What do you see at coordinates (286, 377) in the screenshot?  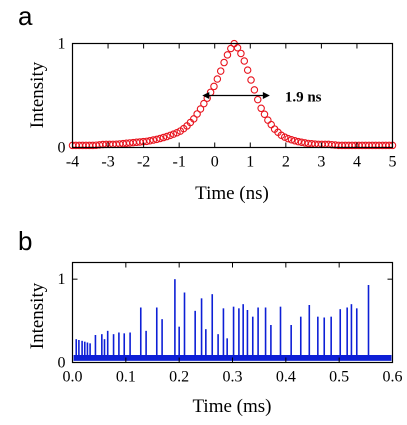 I see `x-tick-label: 0.4` at bounding box center [286, 377].